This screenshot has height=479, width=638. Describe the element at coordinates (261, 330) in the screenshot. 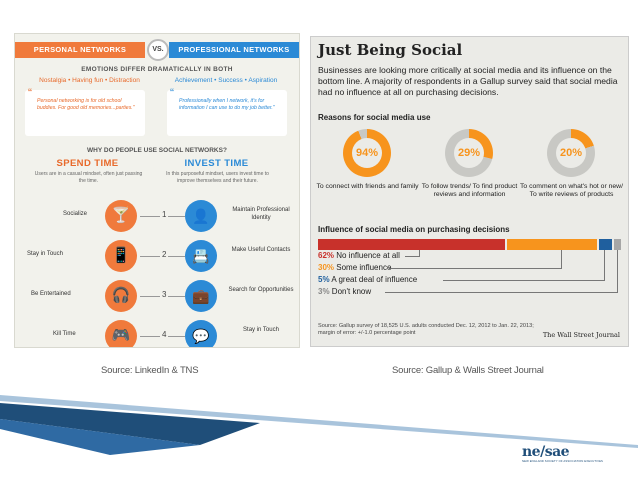

I see `professional-reason-label: Stay in Touch` at that location.